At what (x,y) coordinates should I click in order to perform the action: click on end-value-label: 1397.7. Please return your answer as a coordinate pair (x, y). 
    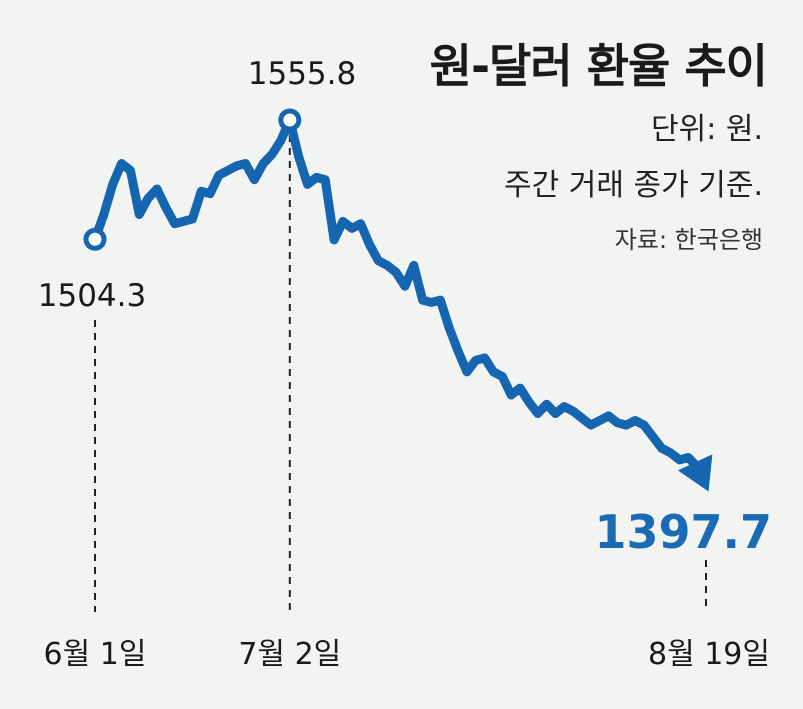
    Looking at the image, I should click on (683, 532).